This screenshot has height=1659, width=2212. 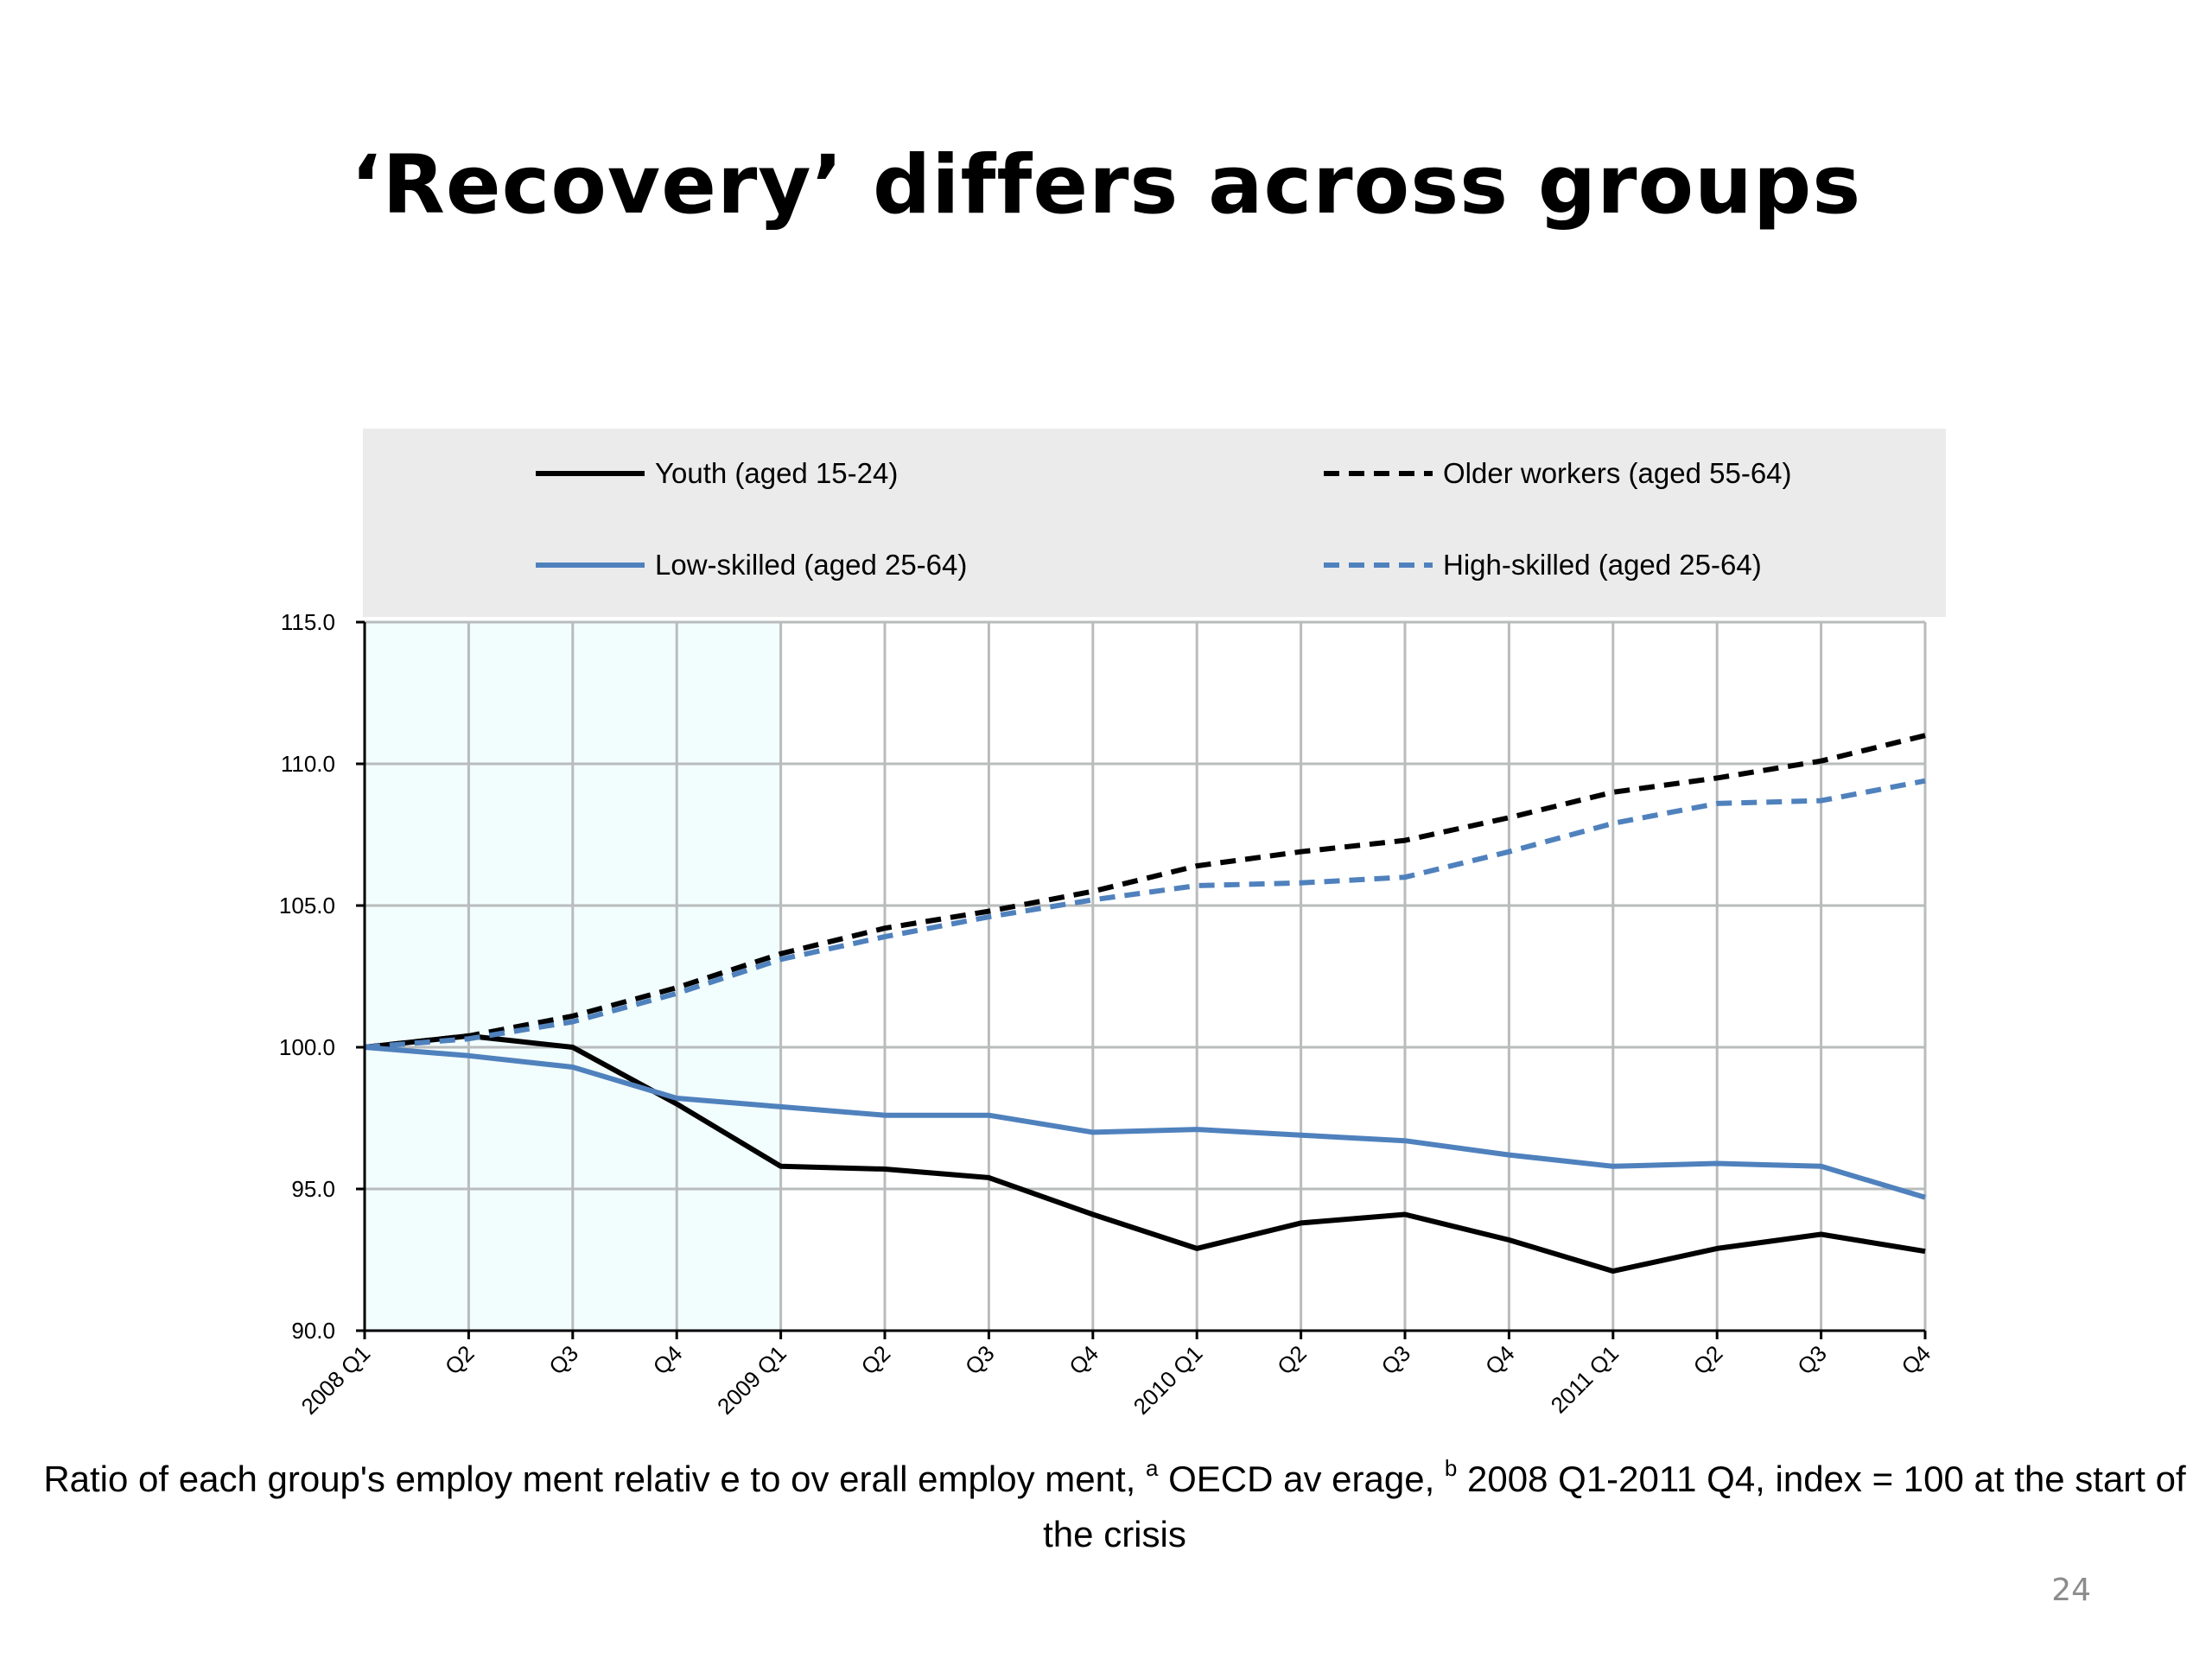 What do you see at coordinates (1617, 473) in the screenshot?
I see `legend-label-2: Older workers (aged 55-64)` at bounding box center [1617, 473].